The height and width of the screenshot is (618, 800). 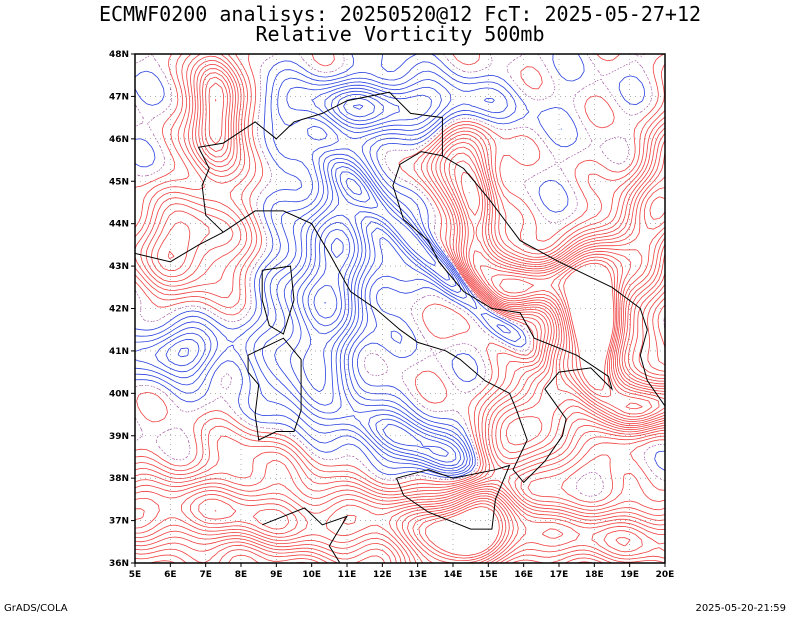 What do you see at coordinates (119, 55) in the screenshot?
I see `lat-label-48N: 48N` at bounding box center [119, 55].